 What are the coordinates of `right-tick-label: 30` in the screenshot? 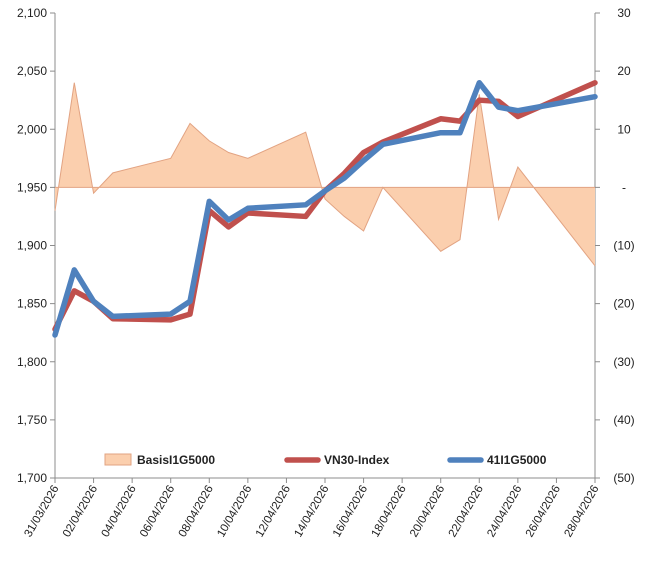 It's located at (624, 13).